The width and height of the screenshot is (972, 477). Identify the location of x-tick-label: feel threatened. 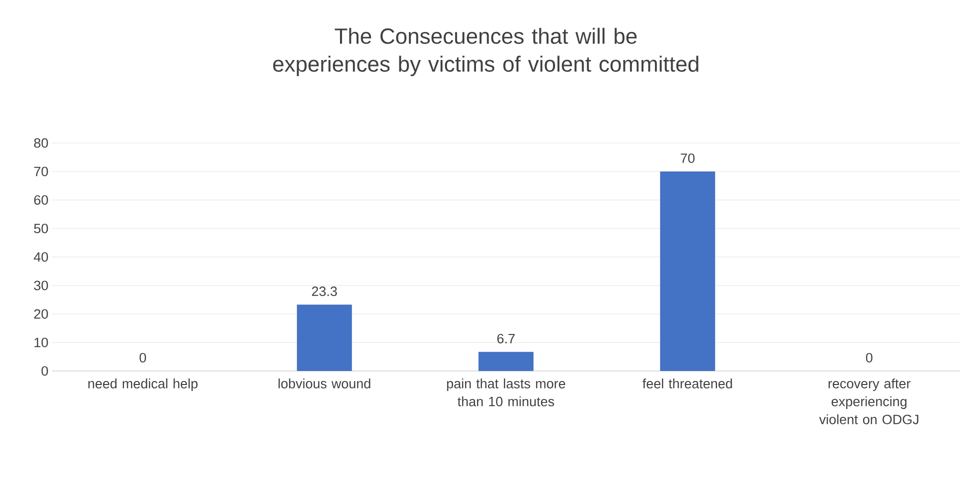
(687, 383).